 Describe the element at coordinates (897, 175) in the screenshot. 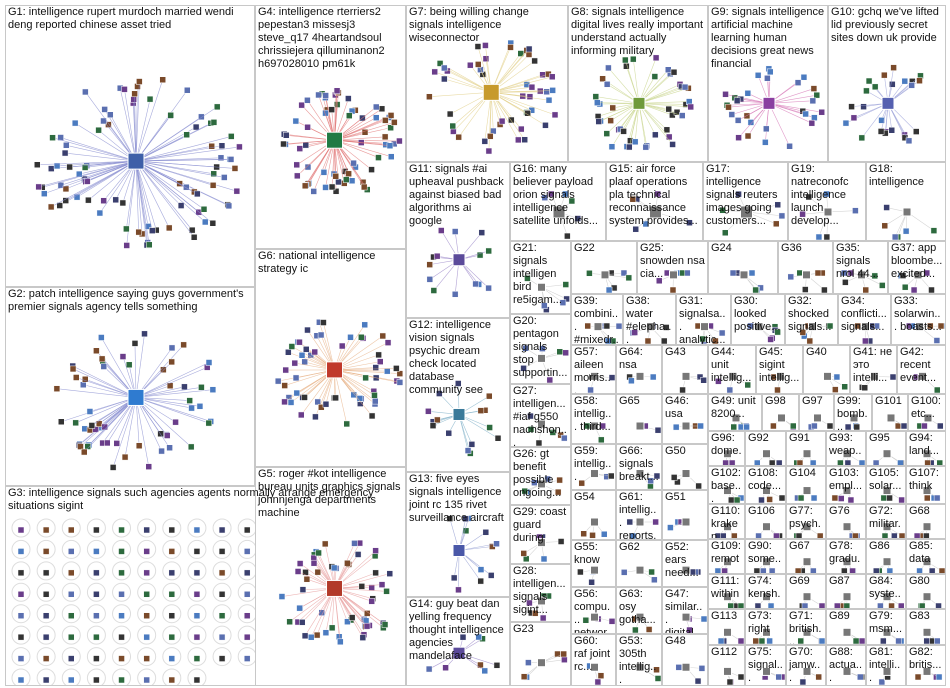

I see `group-label: G18: intelligence` at that location.